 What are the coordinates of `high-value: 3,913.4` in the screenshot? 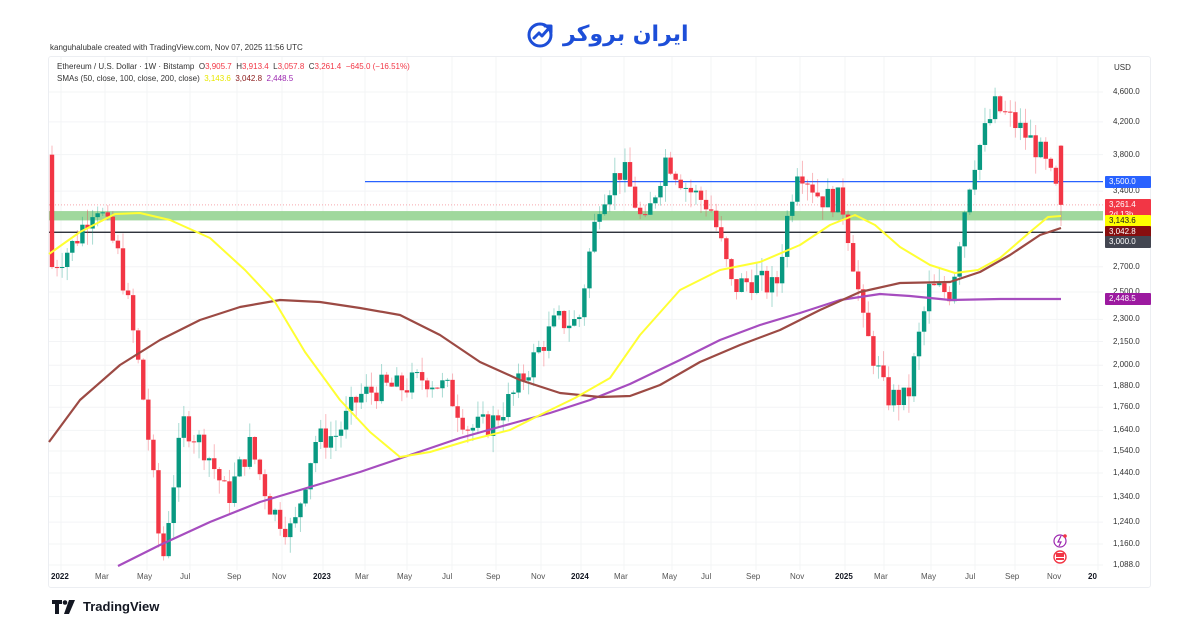 It's located at (255, 66).